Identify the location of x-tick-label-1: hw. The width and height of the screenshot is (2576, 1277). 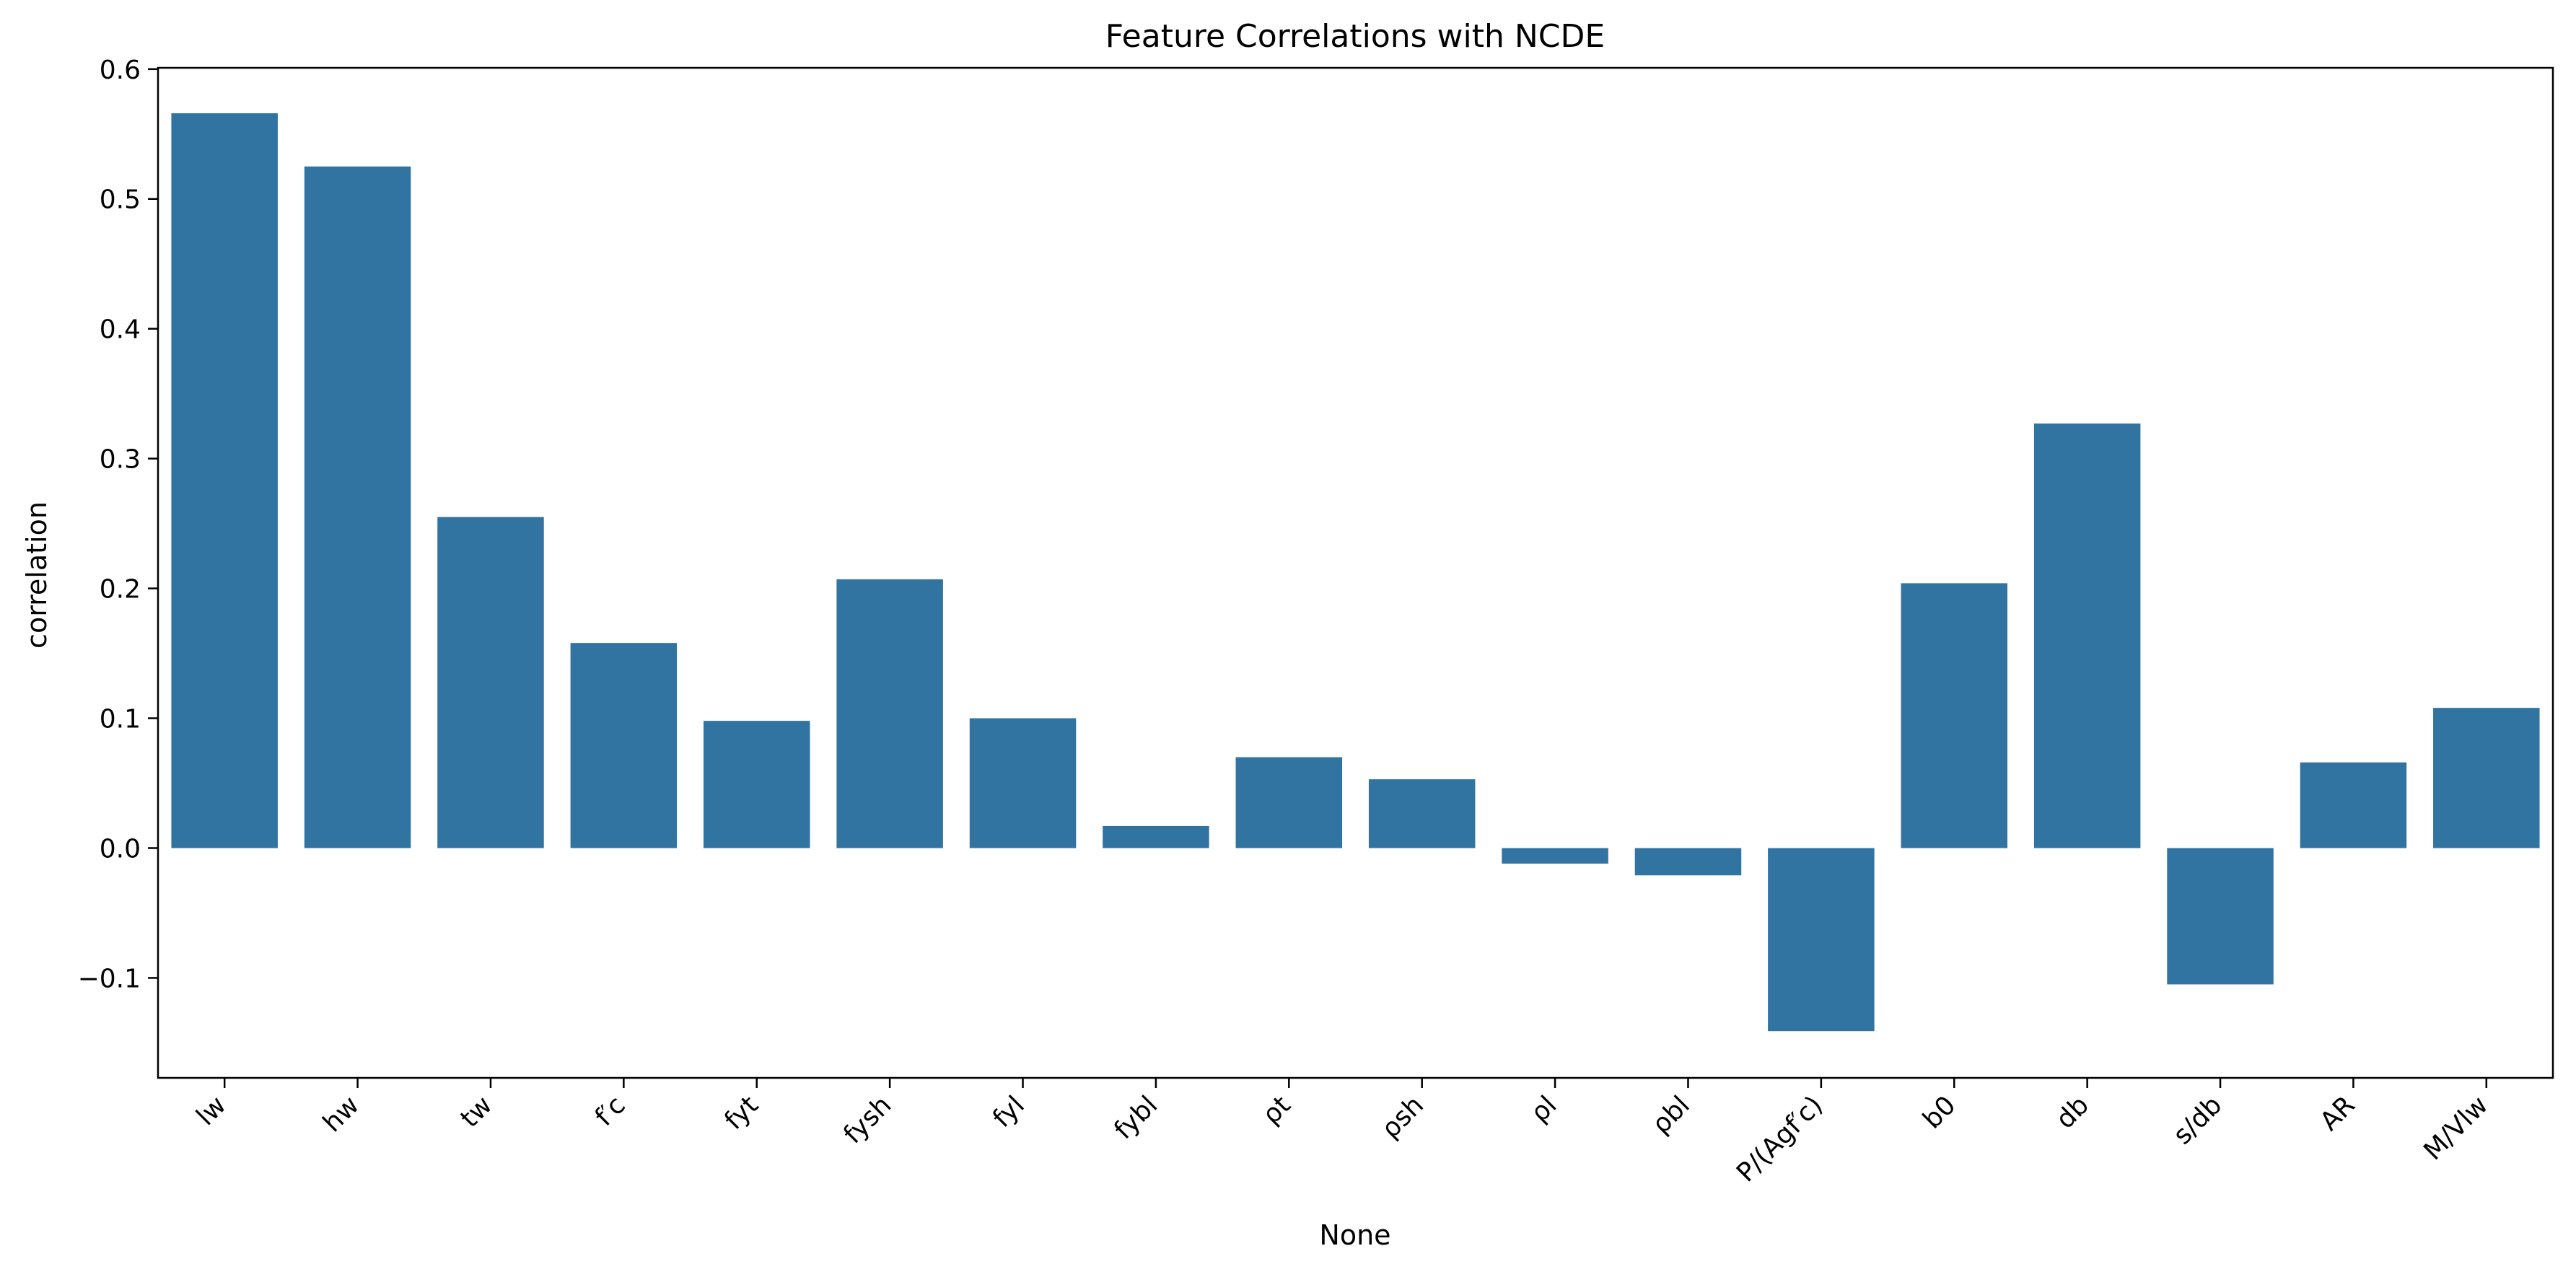
(341, 1114).